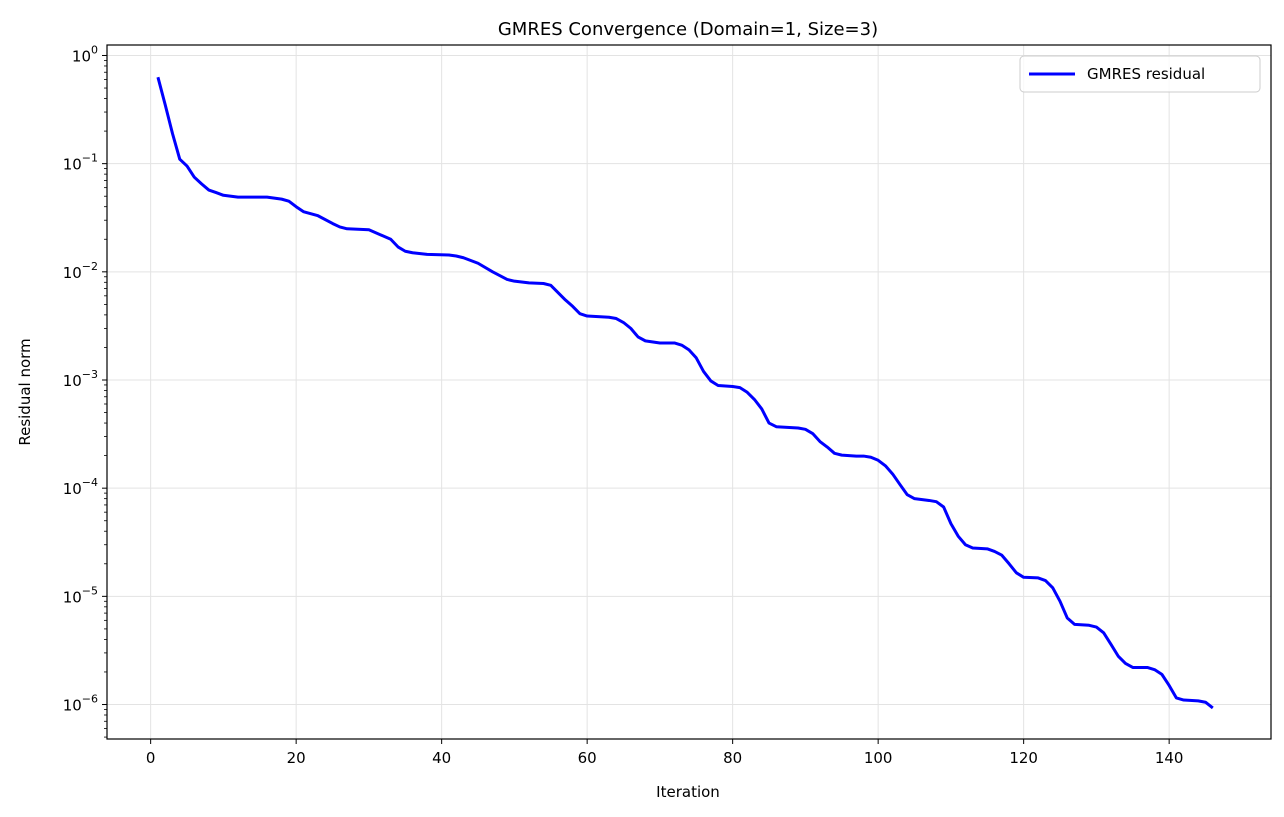  What do you see at coordinates (80, 487) in the screenshot?
I see `y-tick-label: 10⁻⁴` at bounding box center [80, 487].